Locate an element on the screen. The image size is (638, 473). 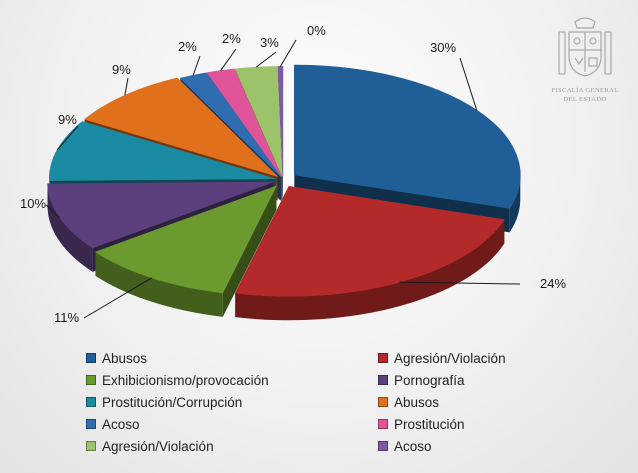
logo-line-2: DEL ESTADO is located at coordinates (584, 99).